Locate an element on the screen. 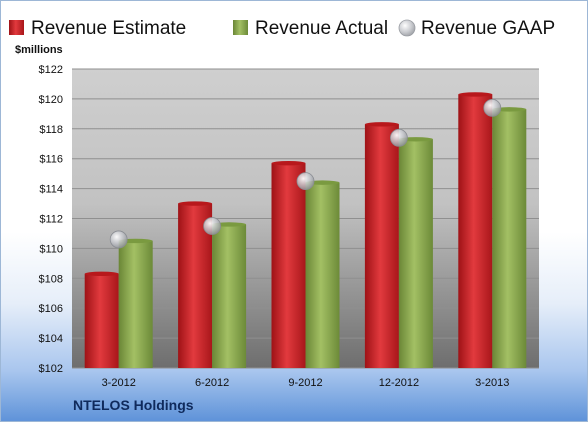  y-tick-label: $102 is located at coordinates (51, 369).